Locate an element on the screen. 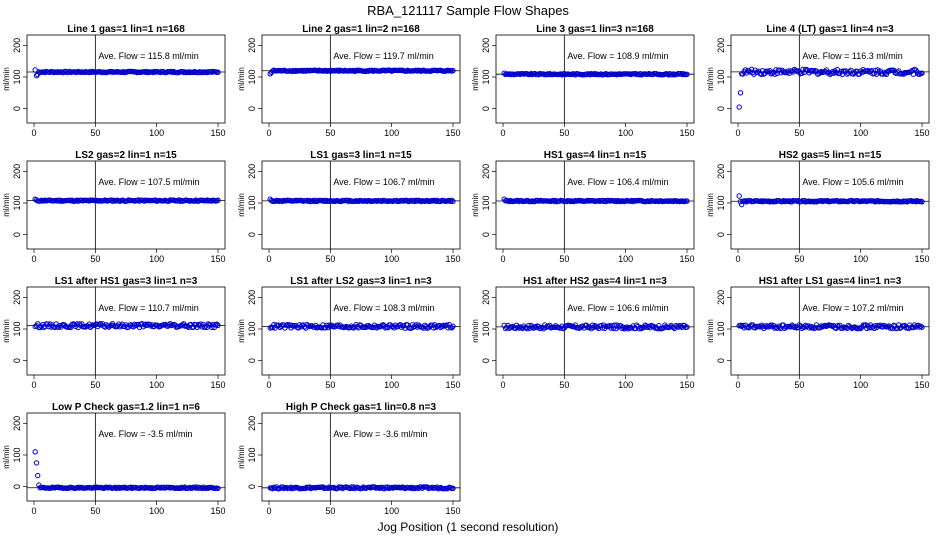  figure-xlabel: Jog Position (1 second resolution) is located at coordinates (468, 527).